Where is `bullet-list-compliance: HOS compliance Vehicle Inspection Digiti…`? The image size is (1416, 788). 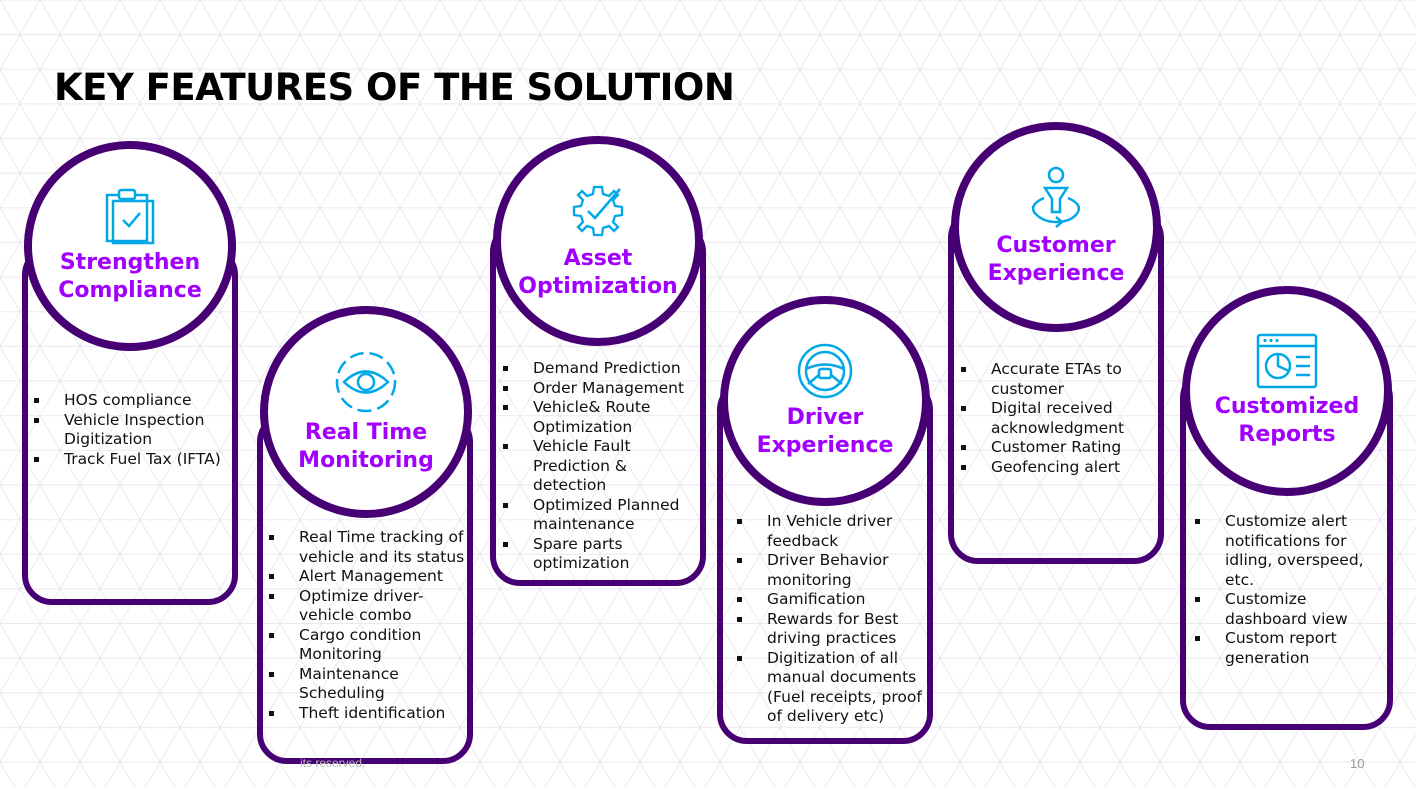 bullet-list-compliance: HOS compliance Vehicle Inspection Digiti… is located at coordinates (133, 430).